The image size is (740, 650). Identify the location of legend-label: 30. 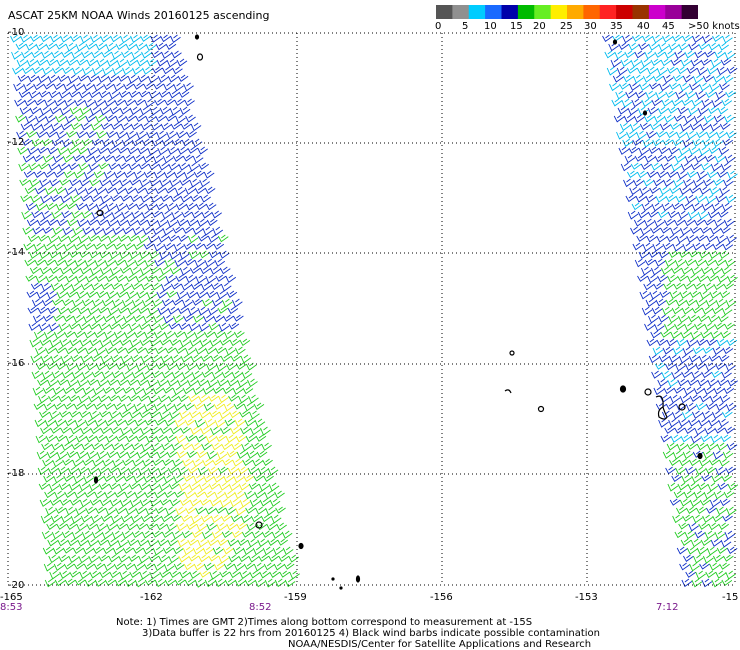
(590, 26).